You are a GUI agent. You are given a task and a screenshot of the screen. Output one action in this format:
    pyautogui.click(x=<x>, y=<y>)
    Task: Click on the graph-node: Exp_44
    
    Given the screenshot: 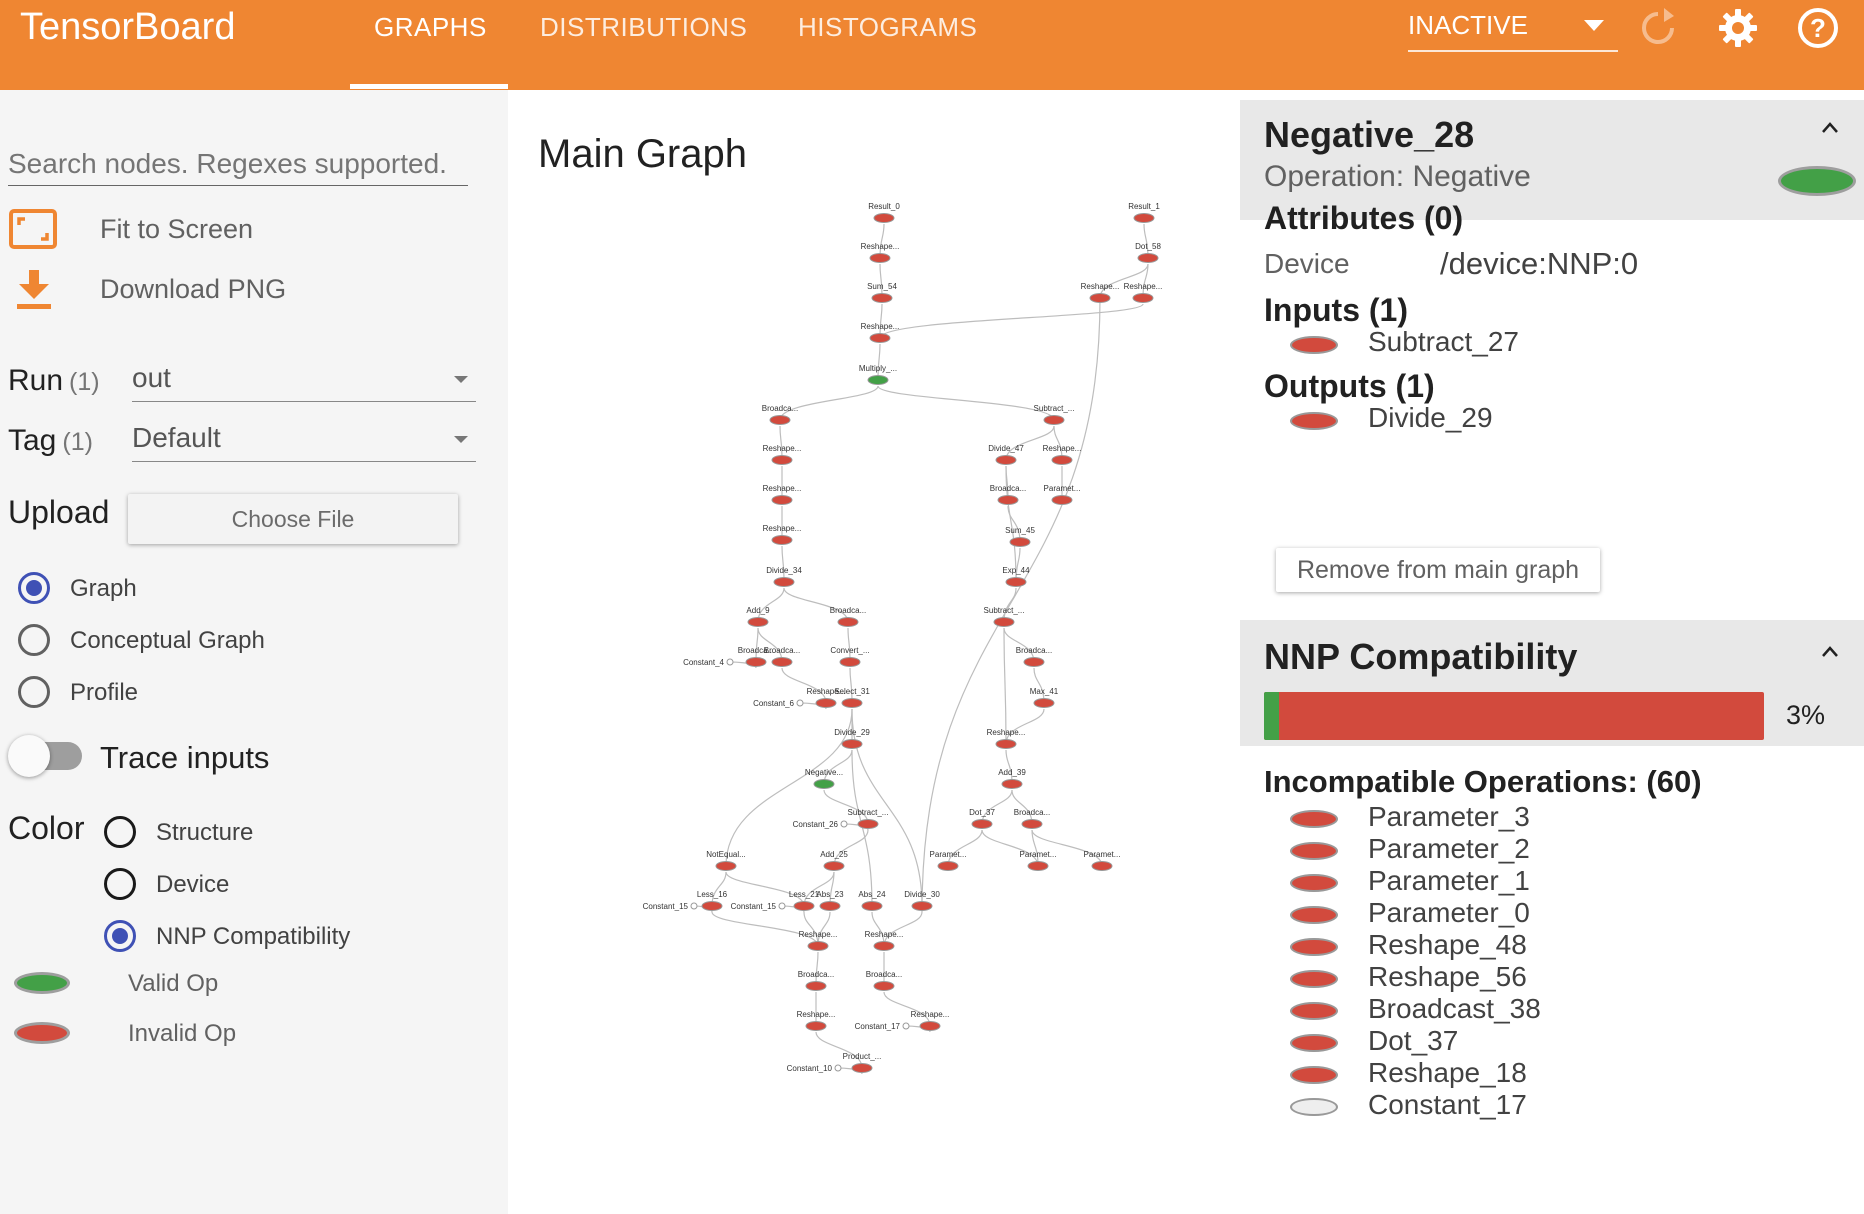 What is the action you would take?
    pyautogui.click(x=1016, y=576)
    